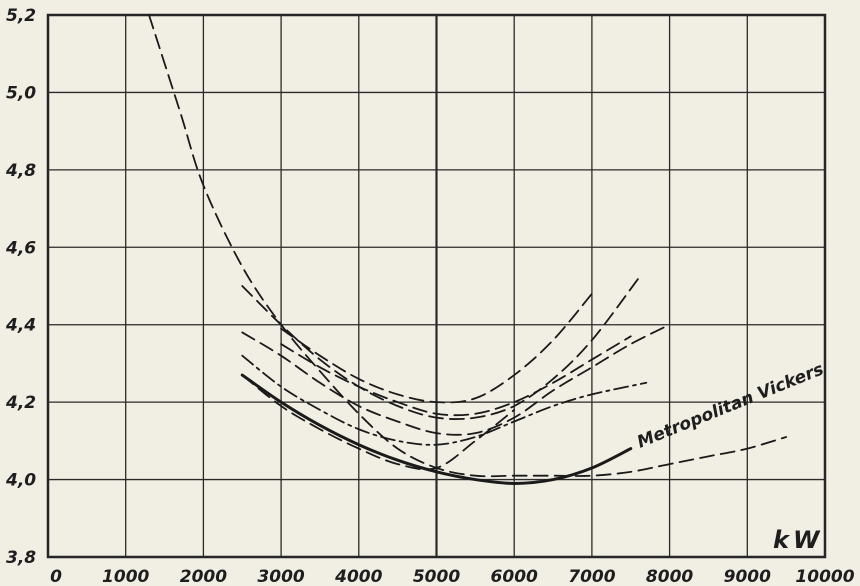 The height and width of the screenshot is (586, 860). Describe the element at coordinates (798, 540) in the screenshot. I see `unit-label: kW` at that location.